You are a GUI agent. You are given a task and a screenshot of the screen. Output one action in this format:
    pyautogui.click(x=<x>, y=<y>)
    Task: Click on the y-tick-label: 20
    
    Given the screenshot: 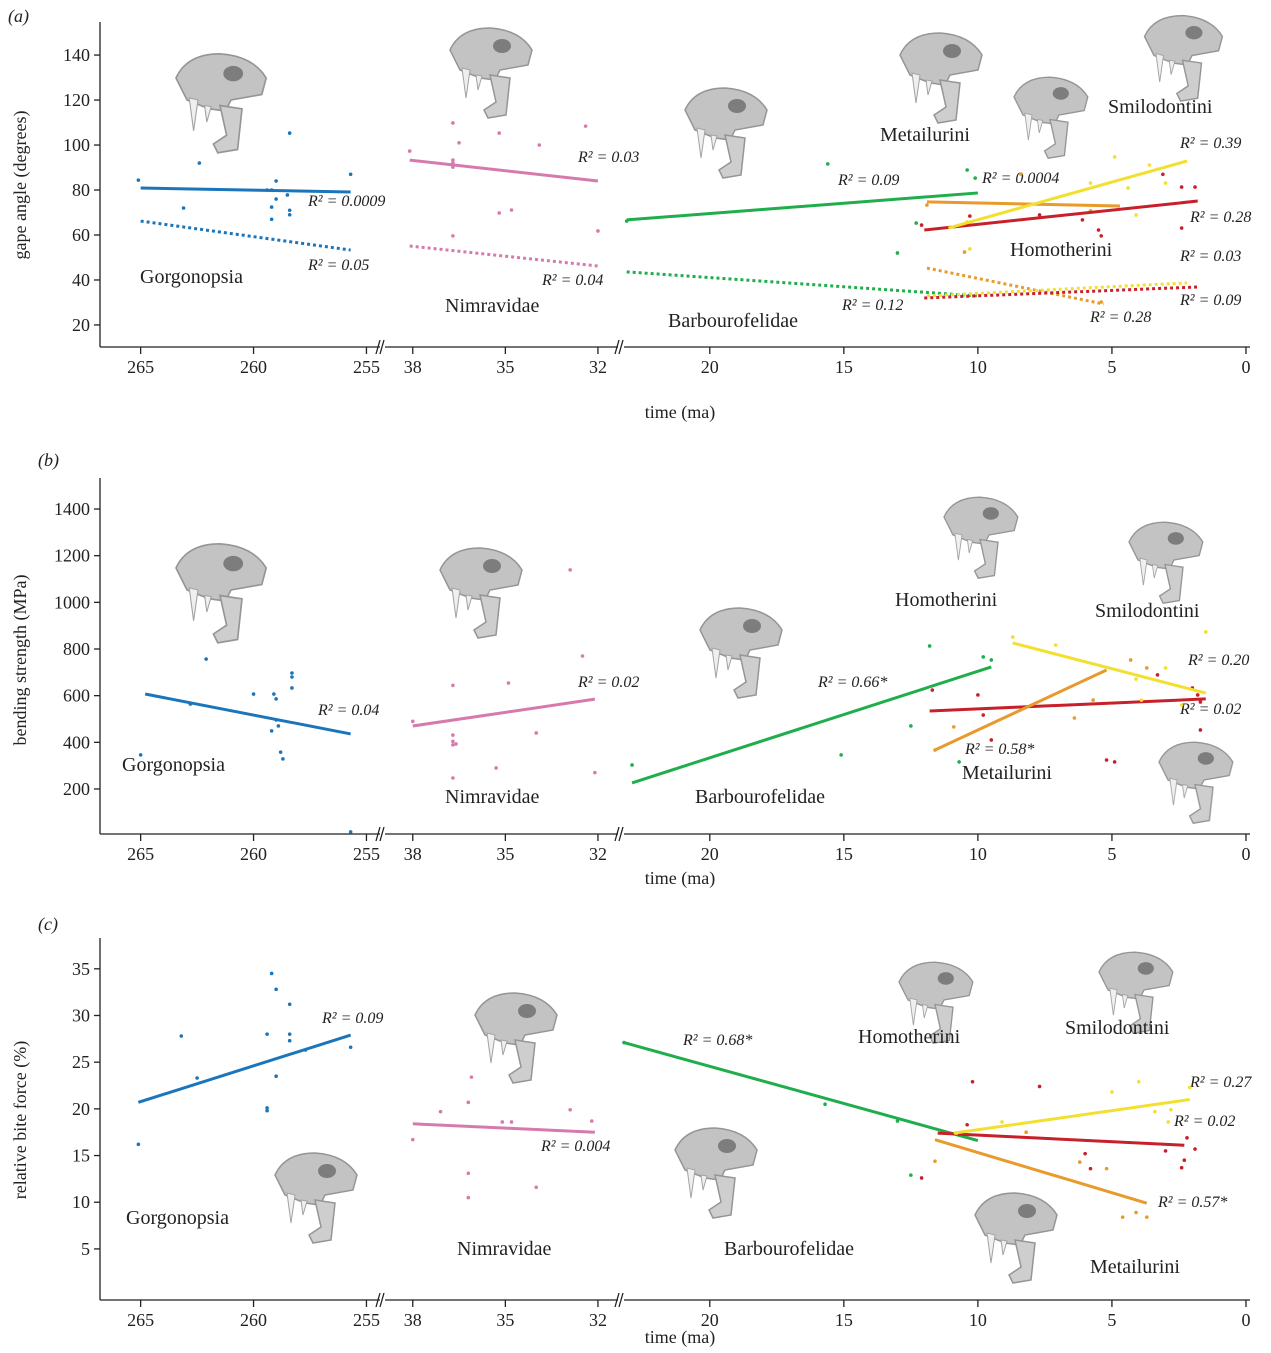 What is the action you would take?
    pyautogui.click(x=81, y=1109)
    